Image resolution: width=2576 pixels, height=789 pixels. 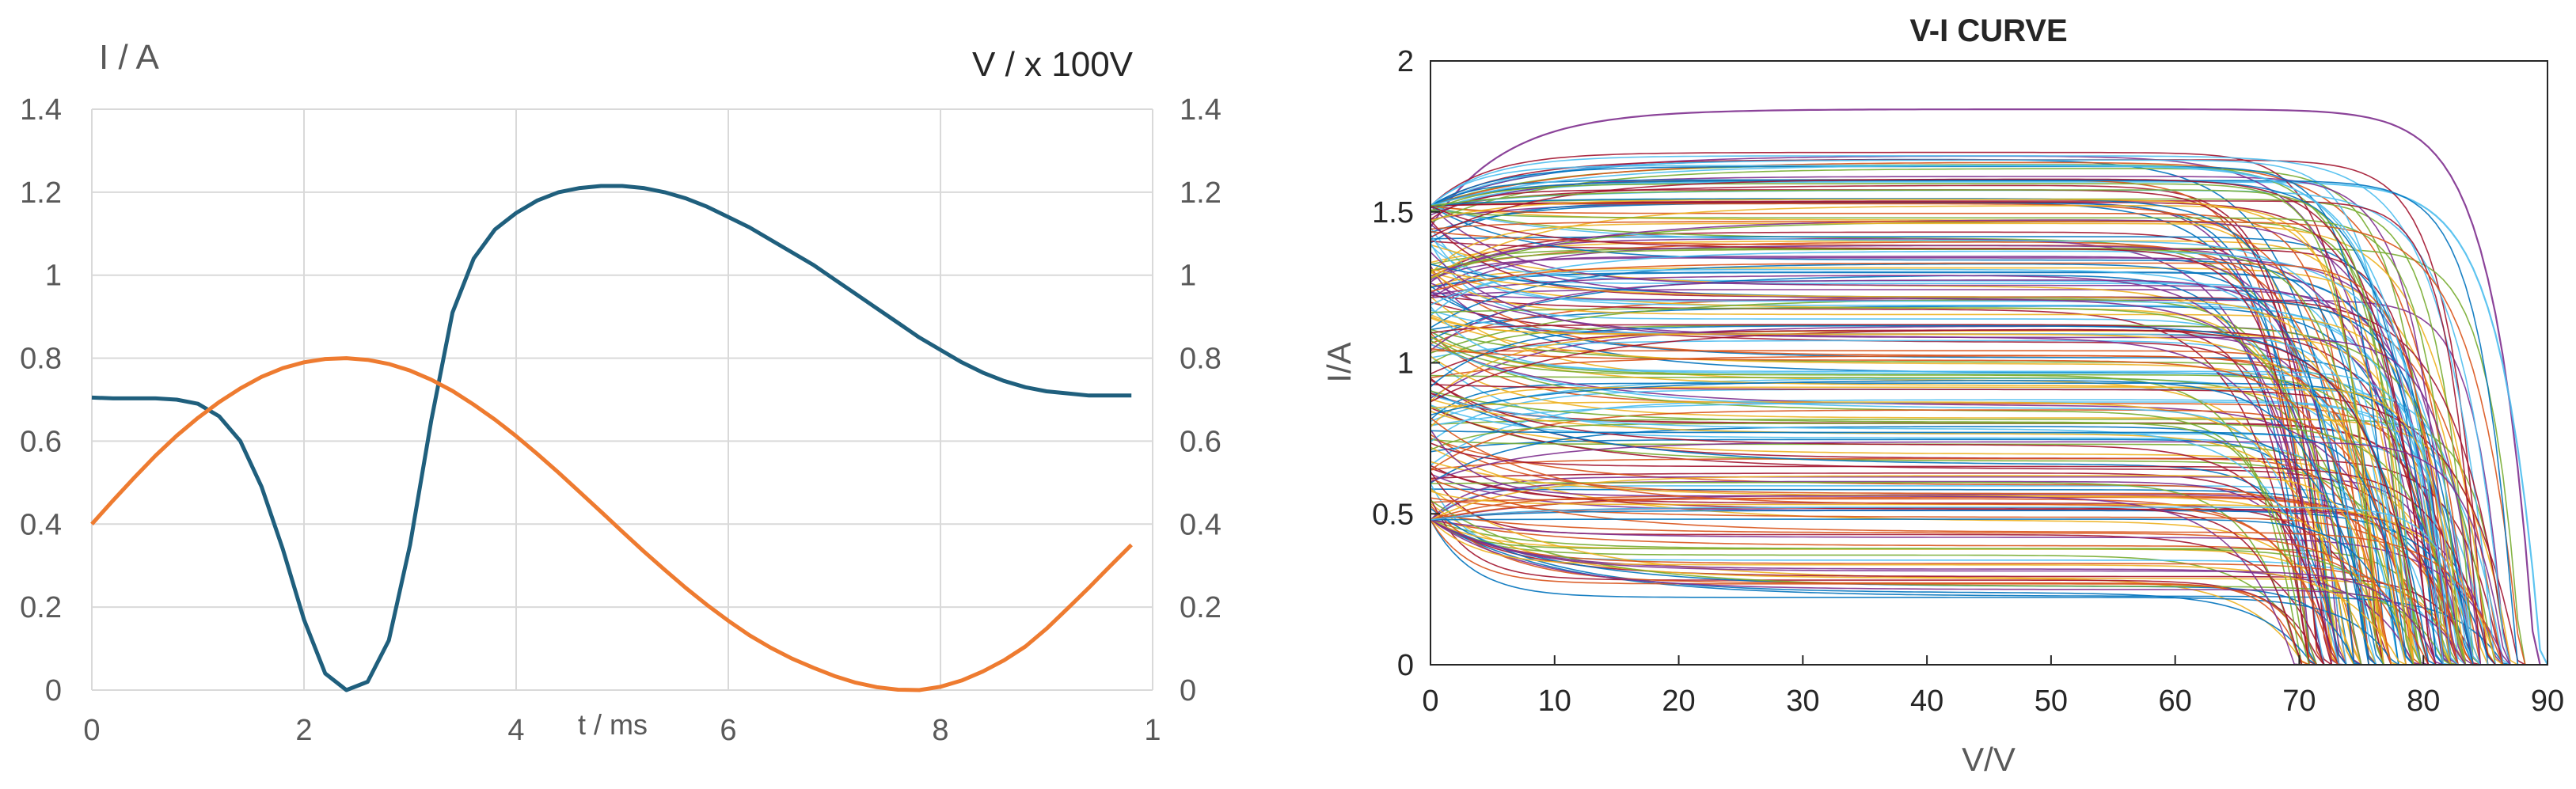 I want to click on right-y-tick-labels: 0 0.5 1 1.5 2, so click(x=1406, y=363).